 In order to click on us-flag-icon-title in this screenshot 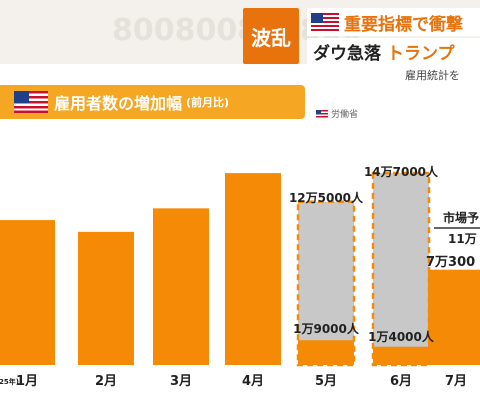, I will do `click(31, 102)`.